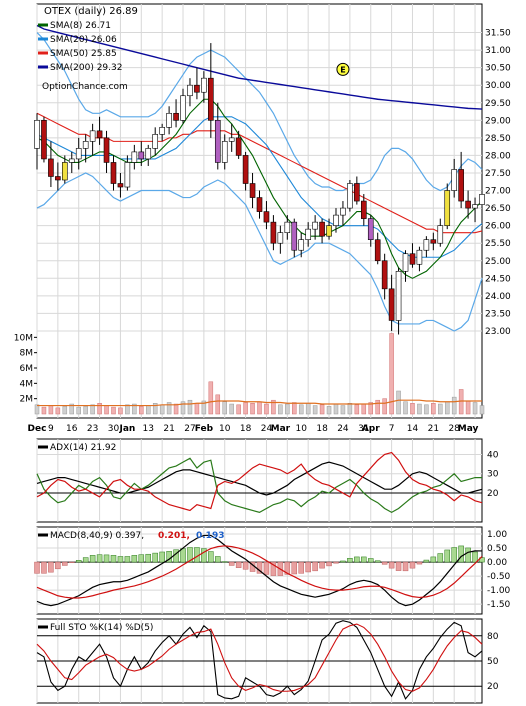 The width and height of the screenshot is (526, 706). Describe the element at coordinates (498, 121) in the screenshot. I see `price-tick-label: 29.00` at that location.